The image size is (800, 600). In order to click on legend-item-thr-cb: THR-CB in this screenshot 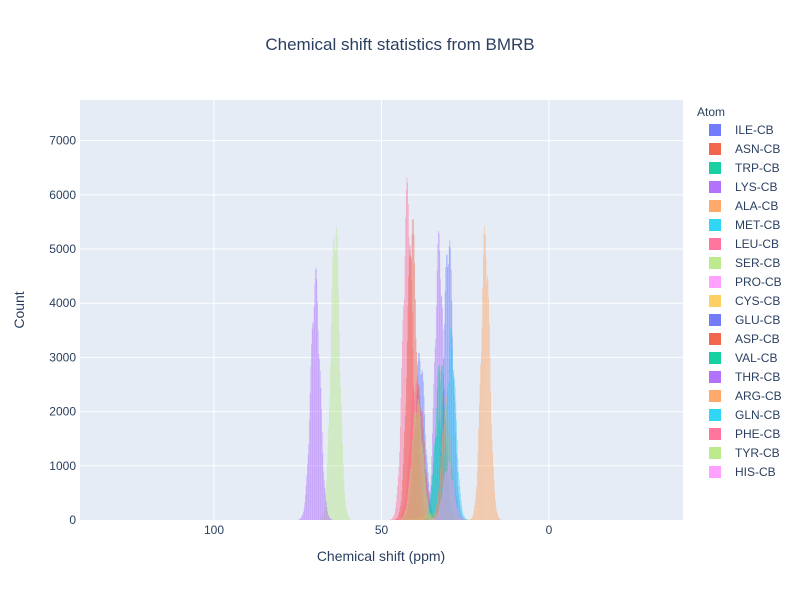, I will do `click(744, 377)`.